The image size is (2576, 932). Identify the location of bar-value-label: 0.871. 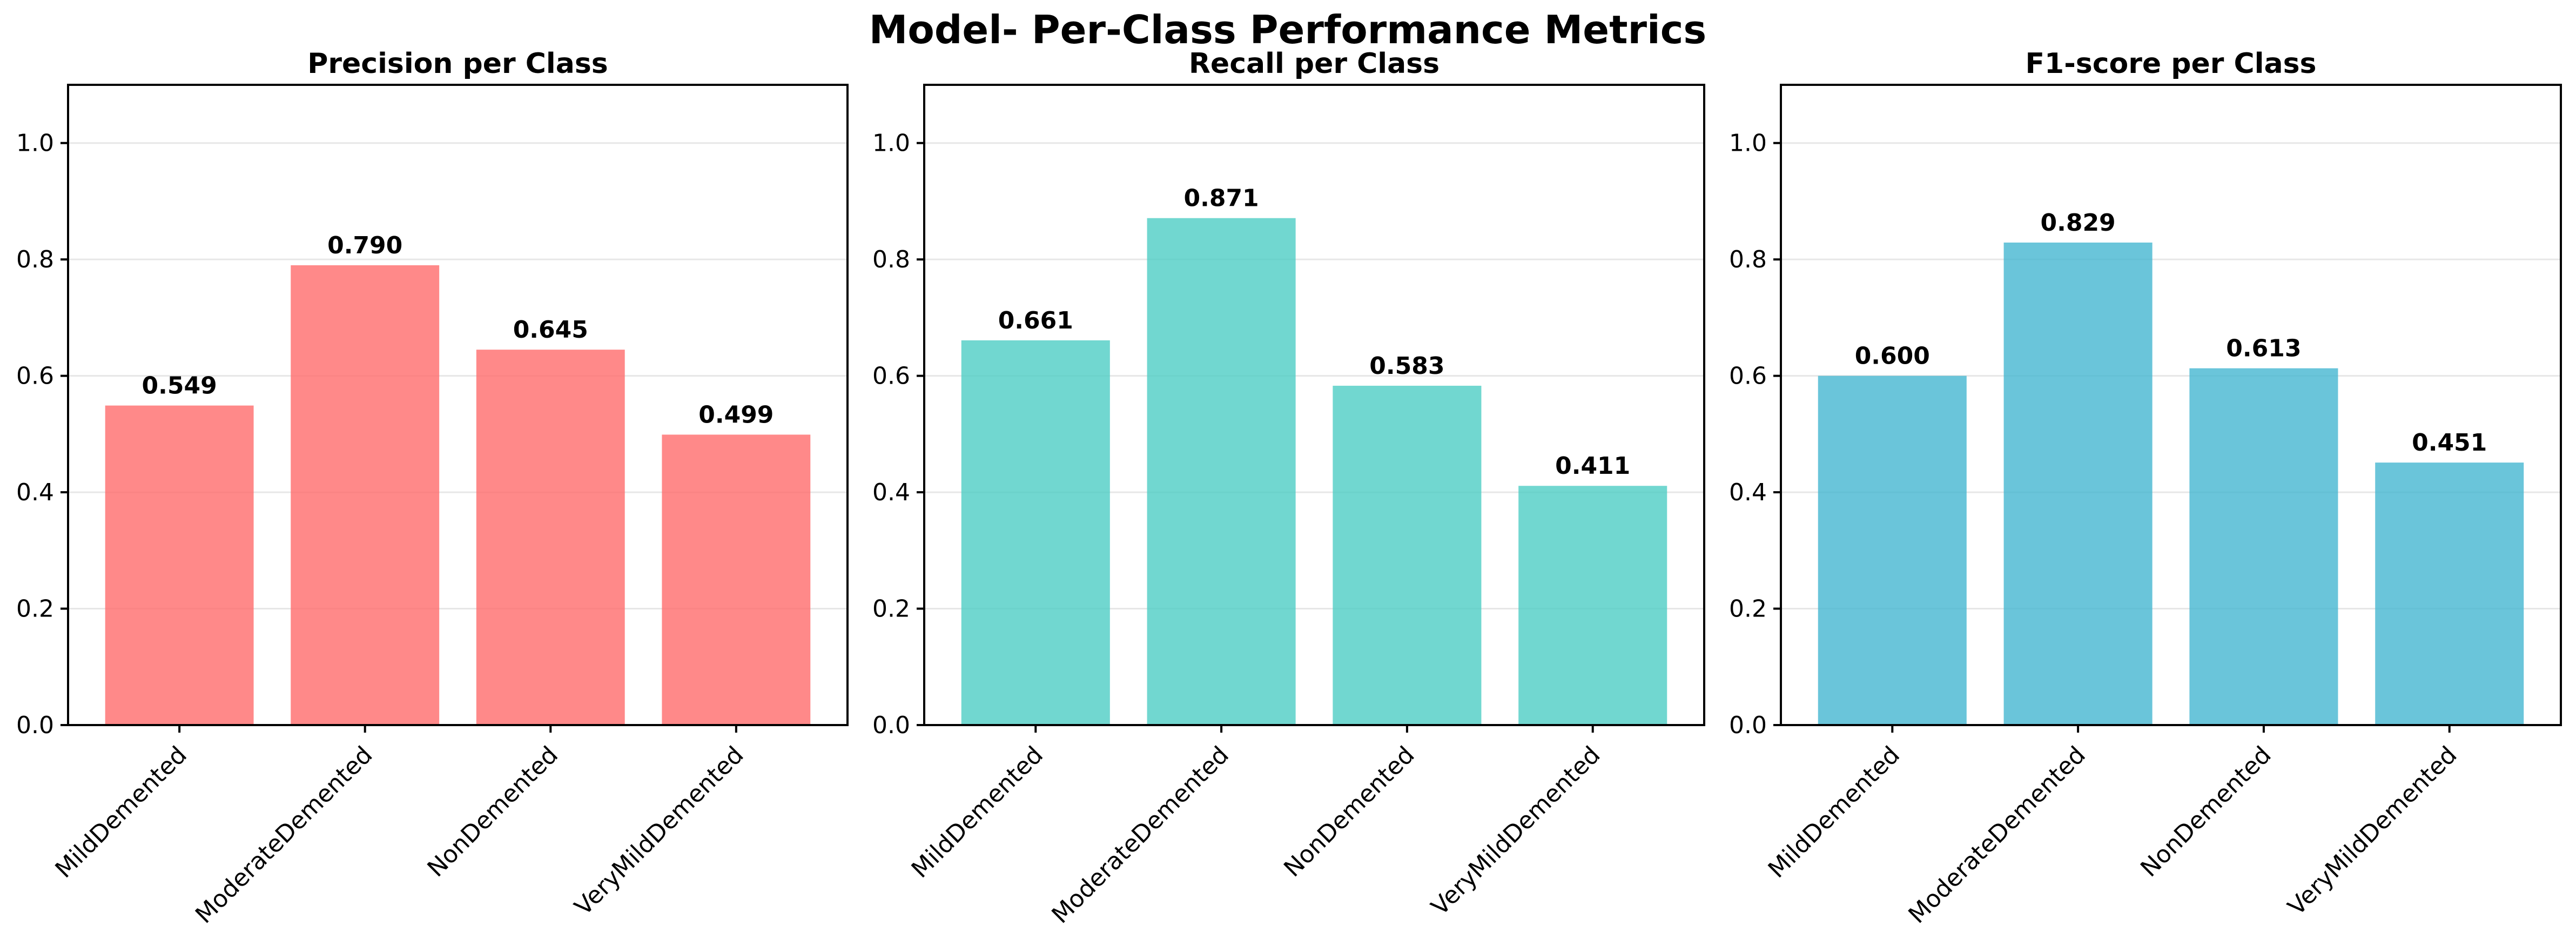
(1221, 198).